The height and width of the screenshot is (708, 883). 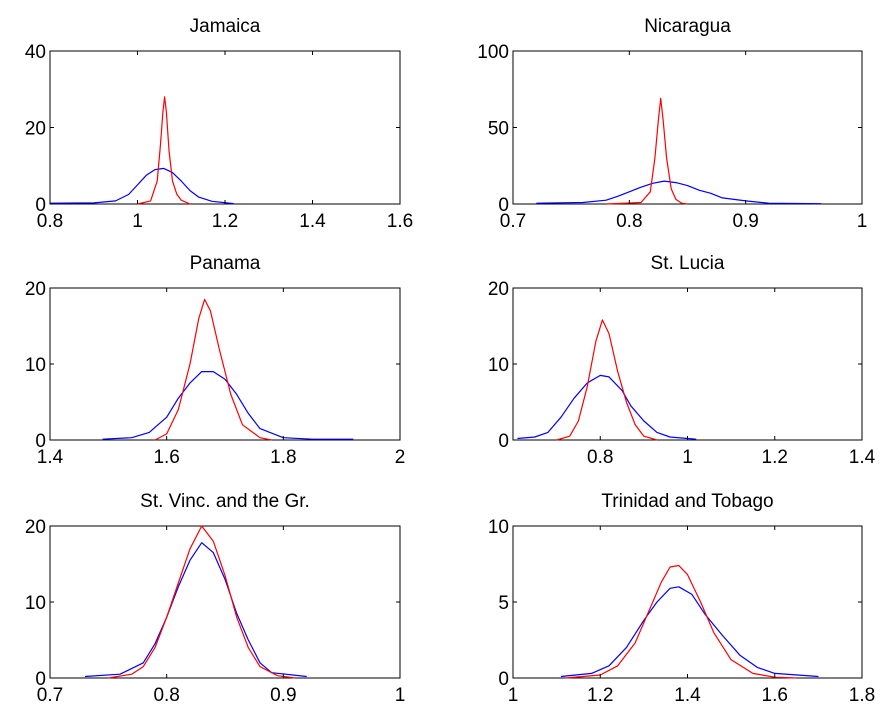 What do you see at coordinates (498, 129) in the screenshot?
I see `y-tick-label: 50` at bounding box center [498, 129].